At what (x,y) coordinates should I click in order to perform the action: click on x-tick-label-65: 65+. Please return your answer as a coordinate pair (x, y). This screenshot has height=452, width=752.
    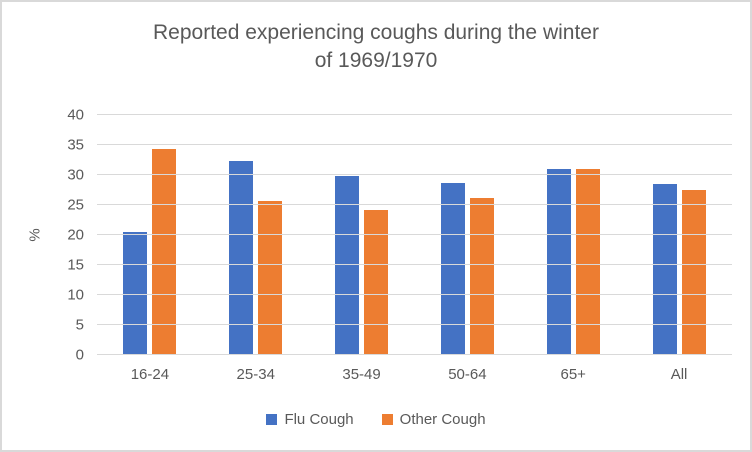
    Looking at the image, I should click on (573, 374).